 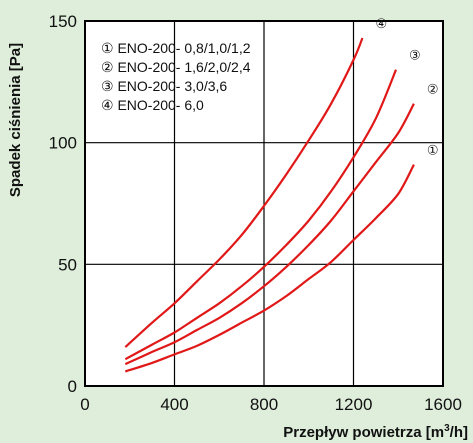 I want to click on y-tick-label: 50, so click(x=67, y=264).